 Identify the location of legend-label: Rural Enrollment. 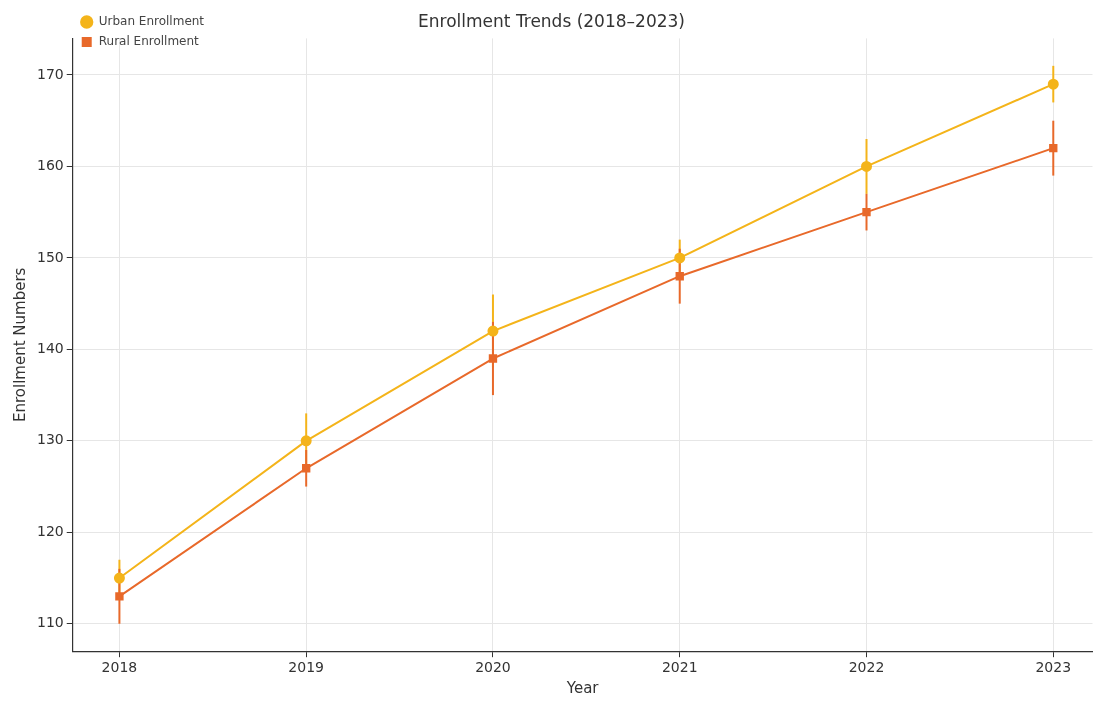
(149, 41).